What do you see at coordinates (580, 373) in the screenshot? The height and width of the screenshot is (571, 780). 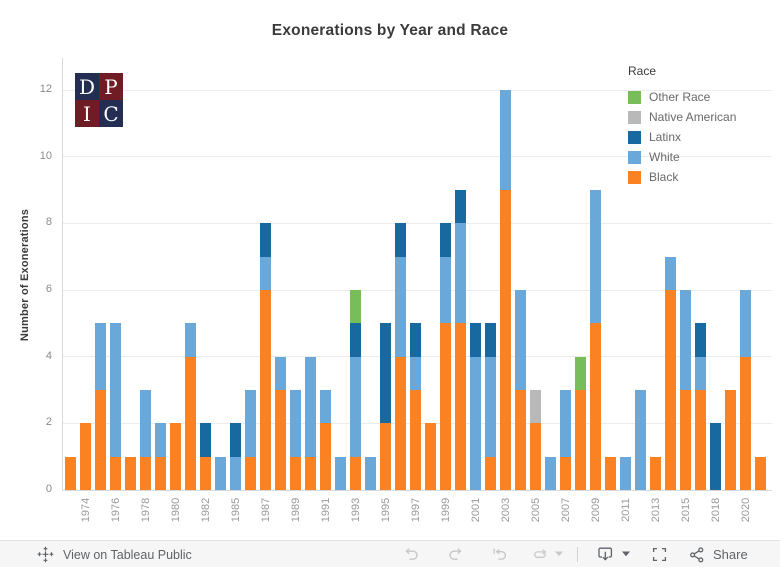 I see `bar-segment-other-race` at bounding box center [580, 373].